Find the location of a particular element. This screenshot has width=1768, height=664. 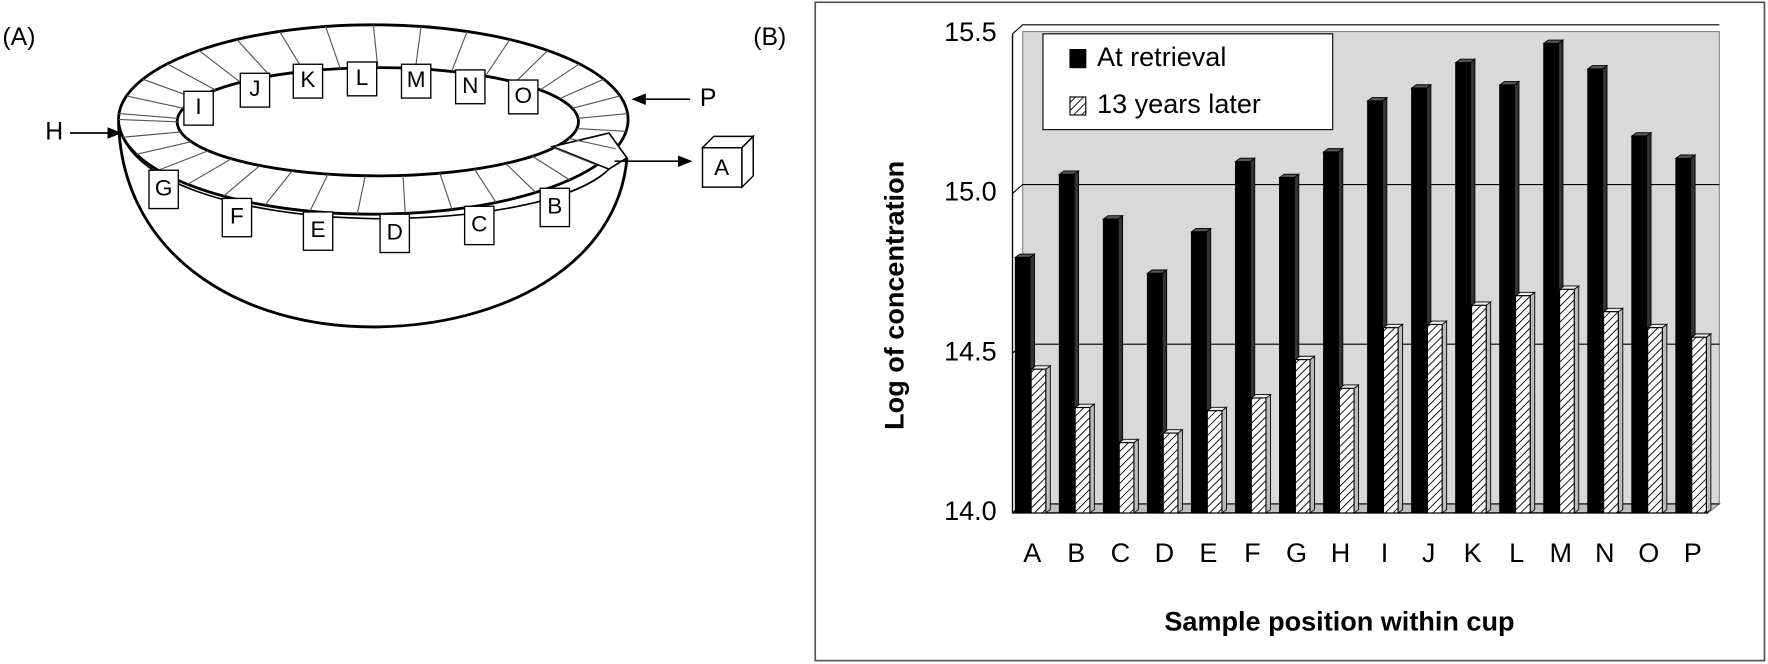

sample-label: B is located at coordinates (554, 205).